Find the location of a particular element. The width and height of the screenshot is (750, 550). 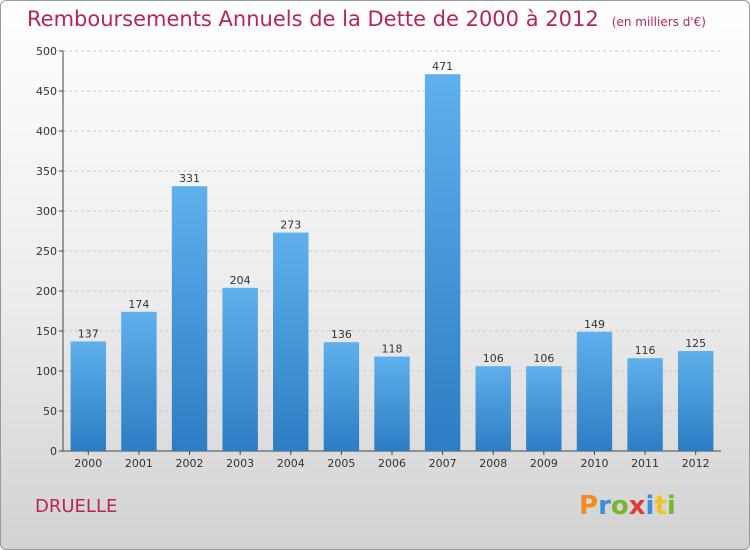

x-tick-label: 2001 is located at coordinates (139, 463).